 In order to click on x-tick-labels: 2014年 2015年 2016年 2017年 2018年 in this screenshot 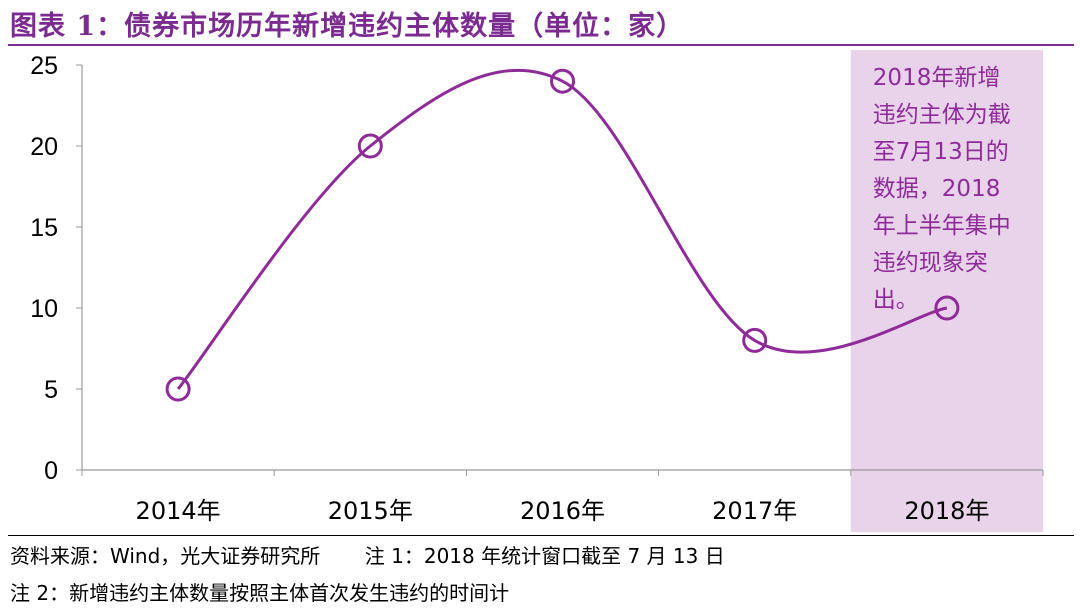, I will do `click(563, 511)`.